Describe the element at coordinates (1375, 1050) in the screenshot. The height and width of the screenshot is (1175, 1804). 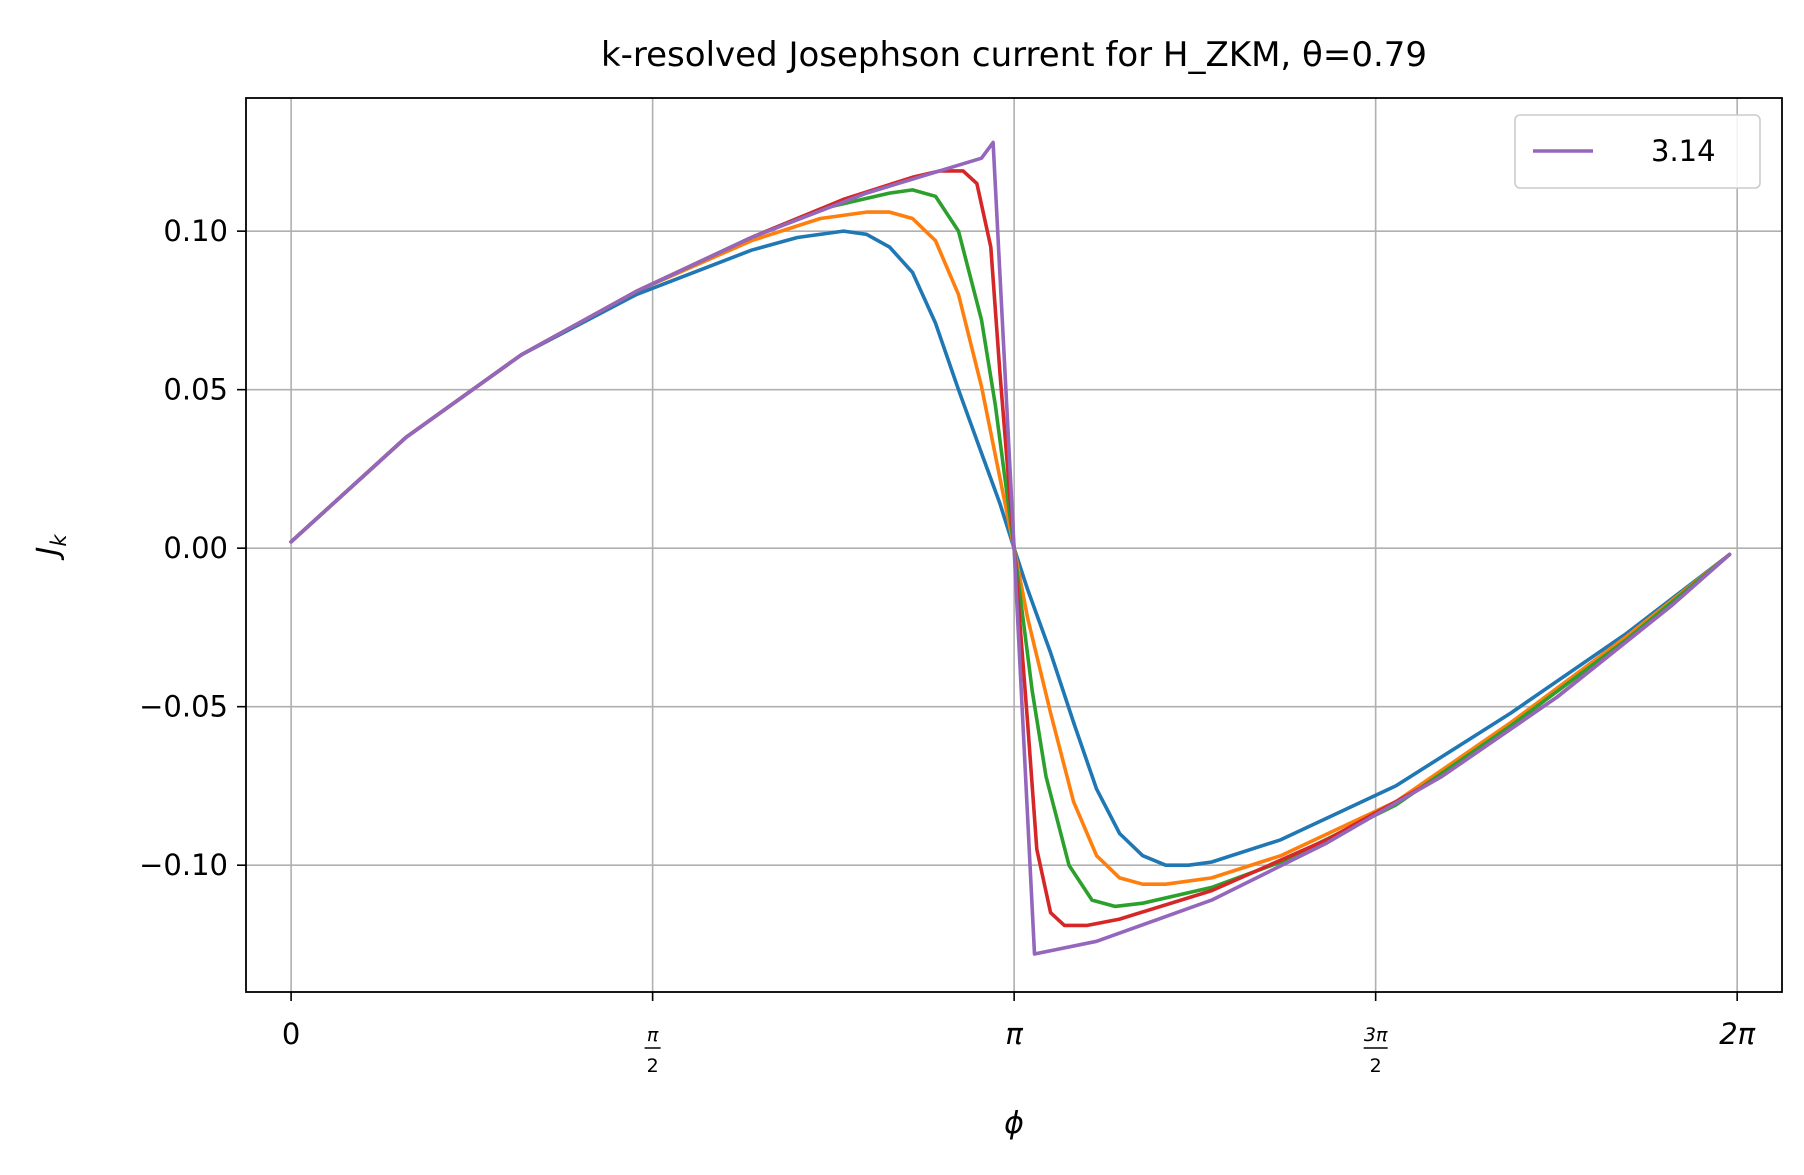
I see `x-tick-label-3: 3π2` at that location.